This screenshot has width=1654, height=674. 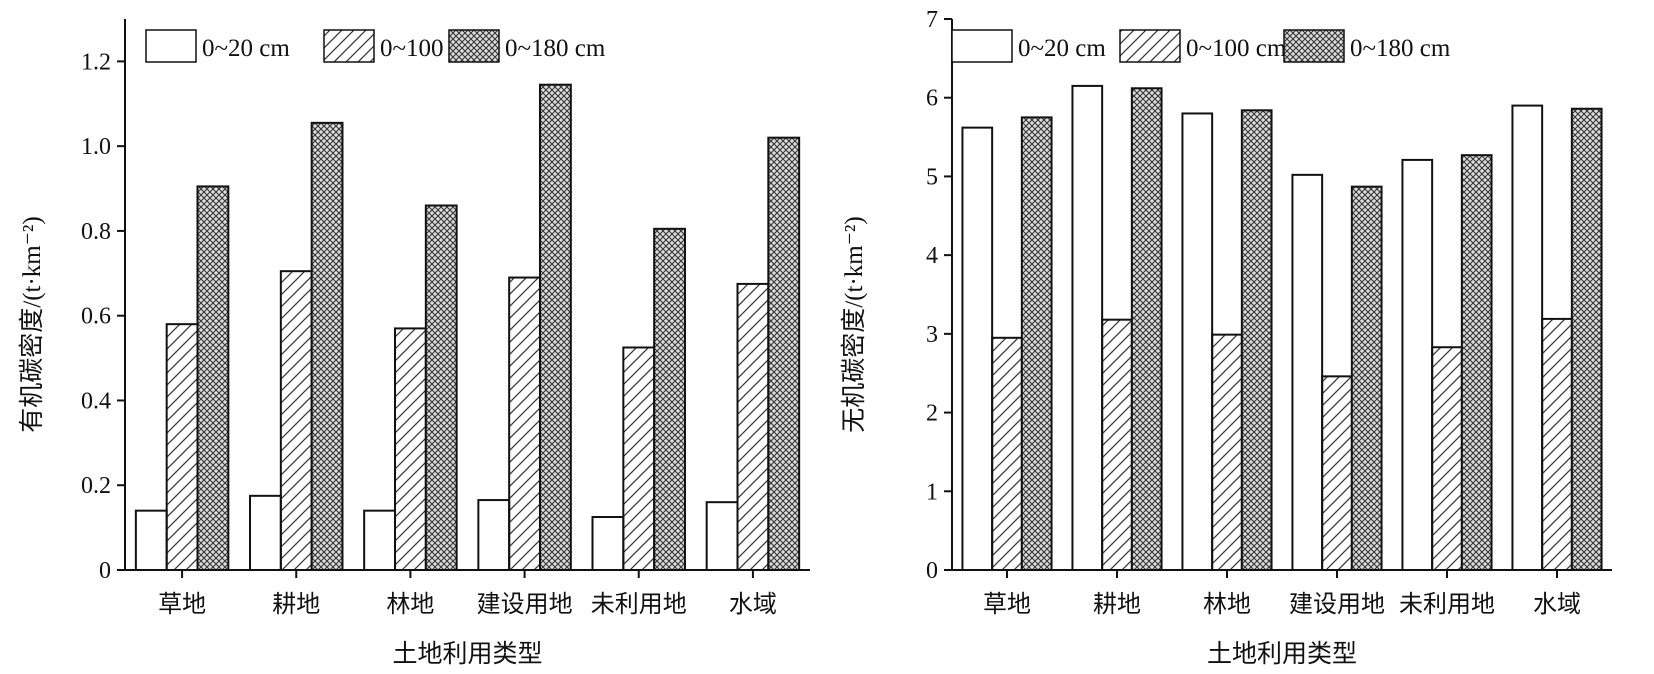 What do you see at coordinates (932, 177) in the screenshot?
I see `y-tick-label: 5` at bounding box center [932, 177].